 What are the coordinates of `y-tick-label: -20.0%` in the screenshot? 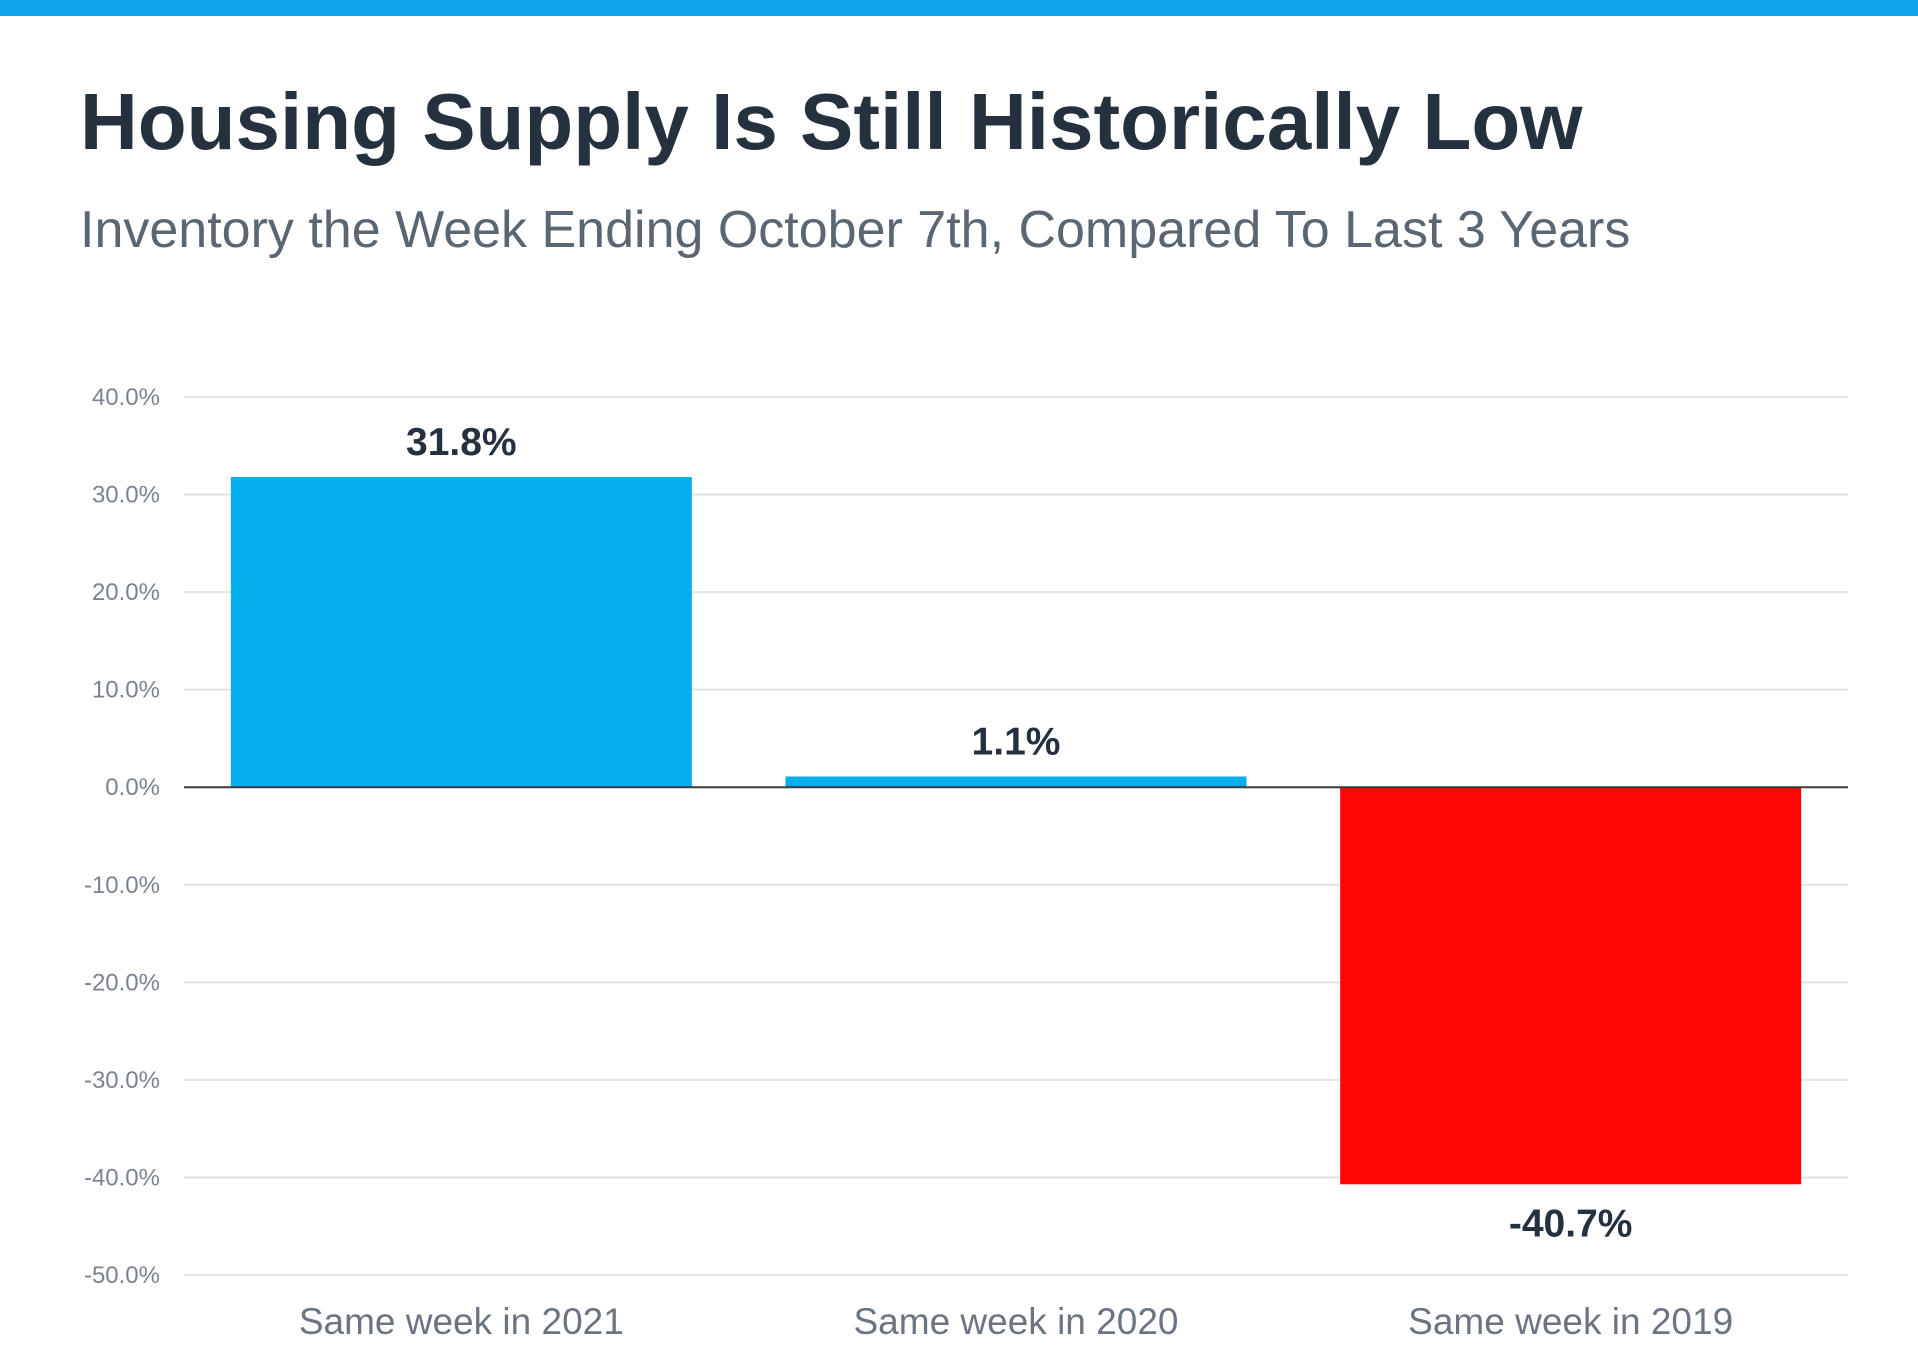 It's located at (122, 982).